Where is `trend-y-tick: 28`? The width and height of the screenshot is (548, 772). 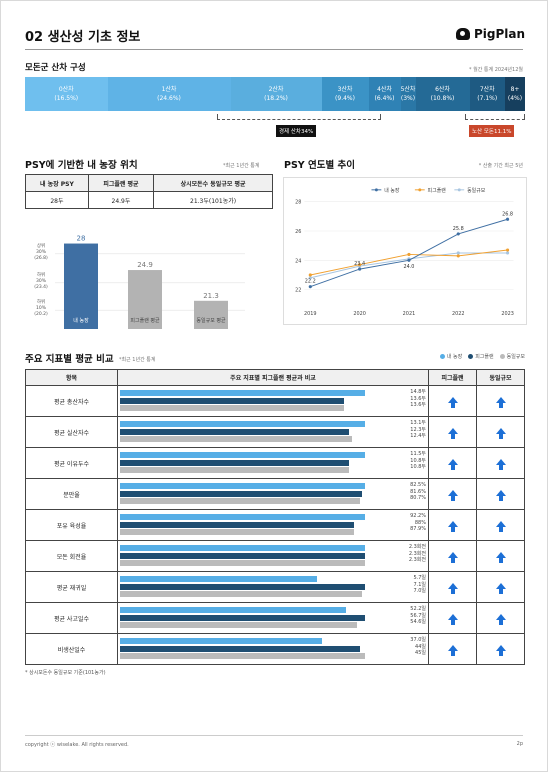 trend-y-tick: 28 is located at coordinates (298, 203).